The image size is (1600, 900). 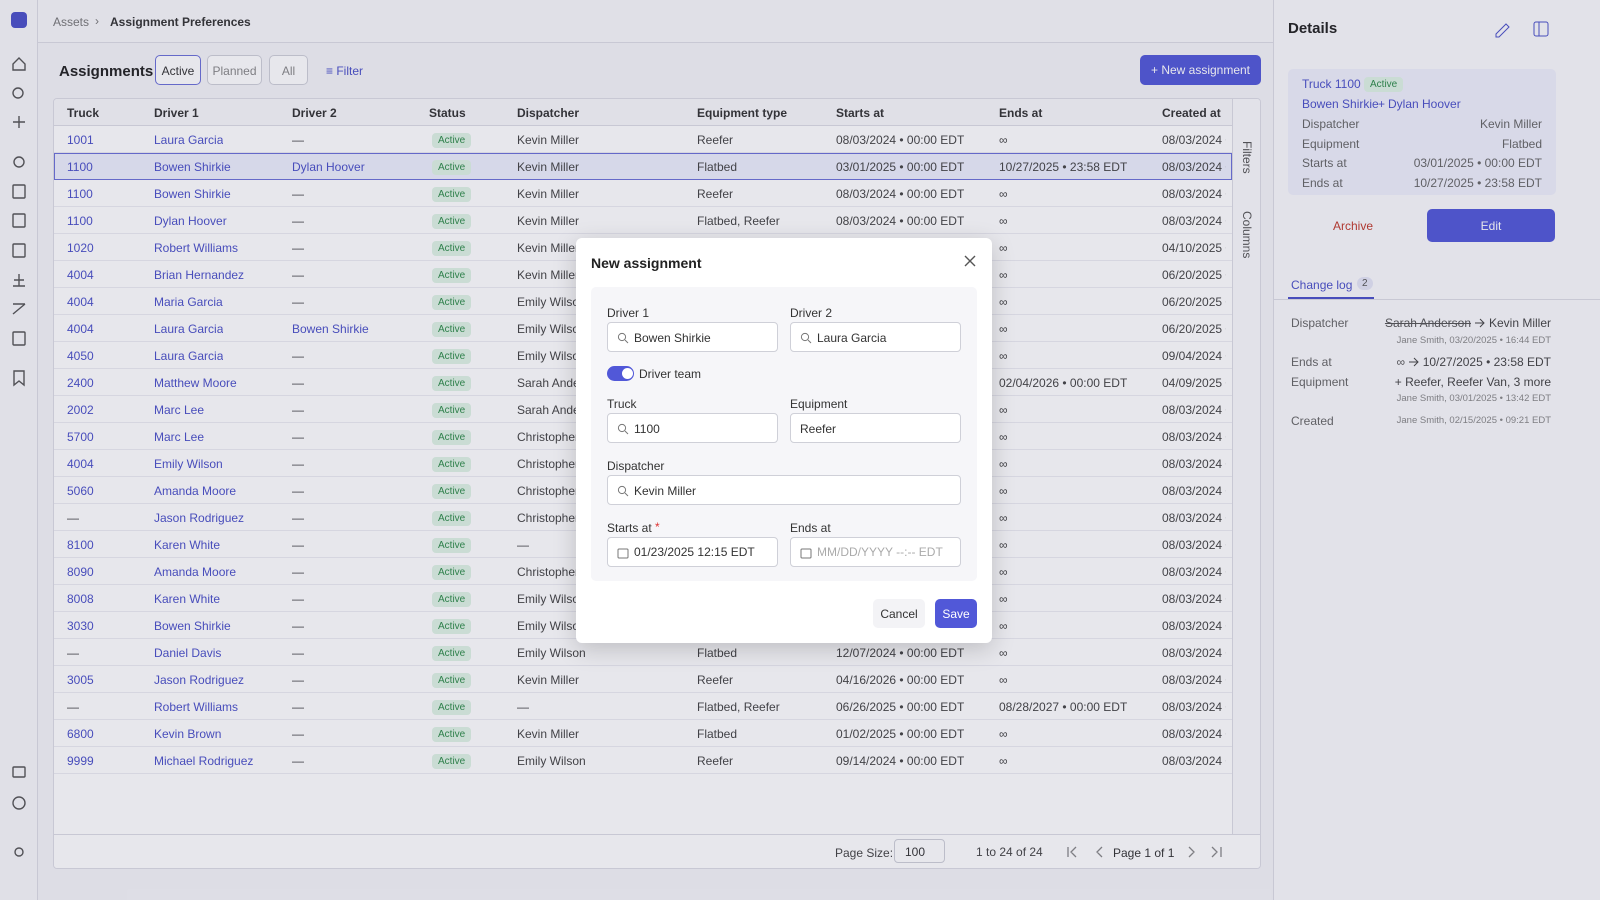 I want to click on table-cell: 3030, so click(x=80, y=626).